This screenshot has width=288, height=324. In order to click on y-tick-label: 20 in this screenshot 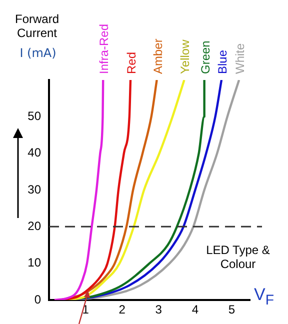, I will do `click(35, 225)`.